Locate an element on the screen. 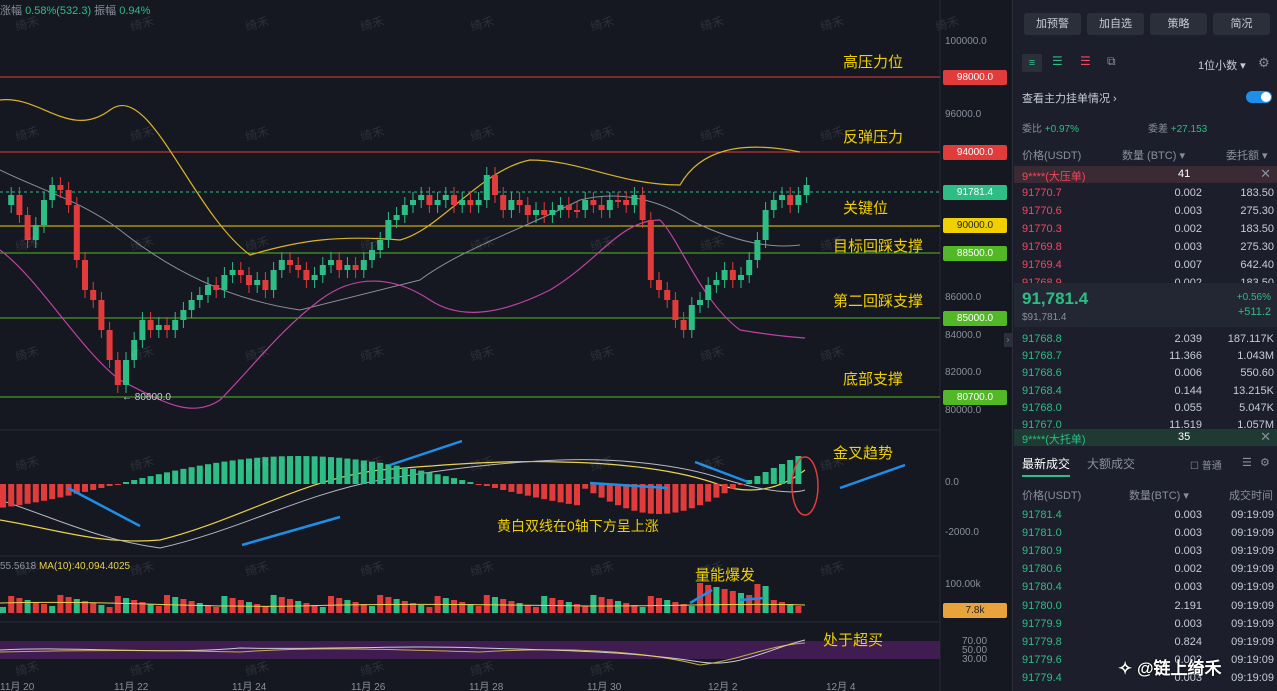 The width and height of the screenshot is (1277, 691). collapse-panel-handle: › is located at coordinates (1008, 340).